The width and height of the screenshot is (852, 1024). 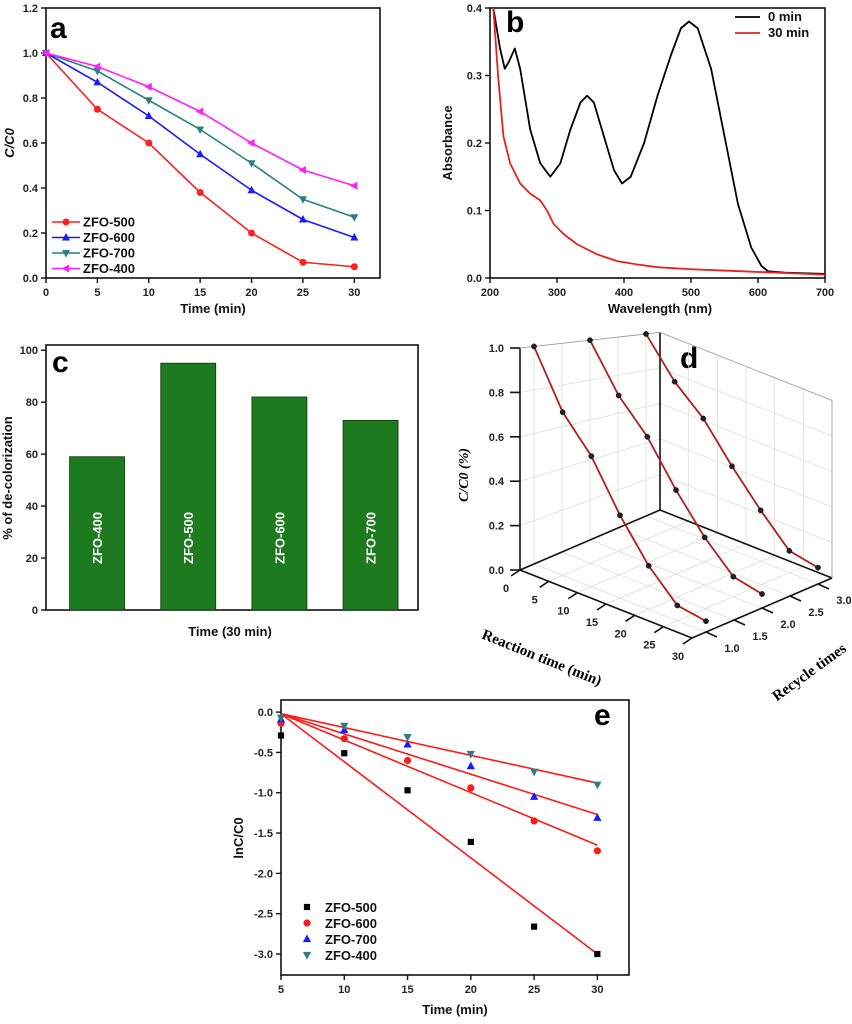 What do you see at coordinates (557, 293) in the screenshot?
I see `x-tick-label: 300` at bounding box center [557, 293].